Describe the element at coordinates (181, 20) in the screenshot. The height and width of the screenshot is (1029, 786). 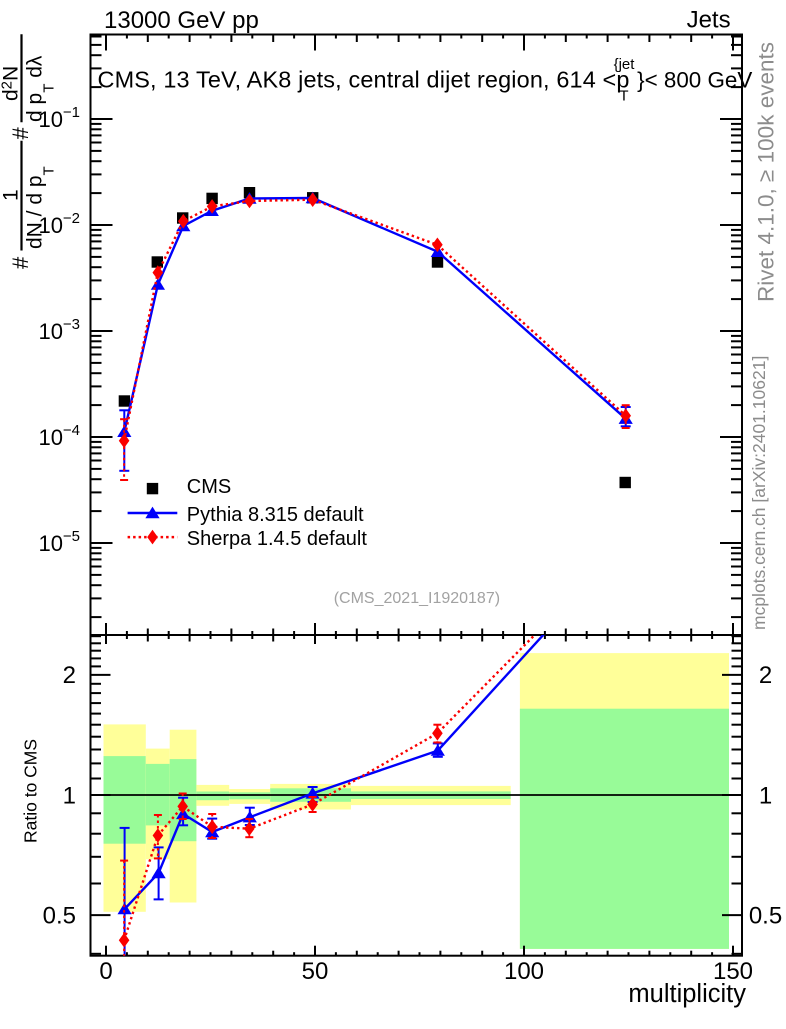
I see `svg-text: 13000 GeV pp` at that location.